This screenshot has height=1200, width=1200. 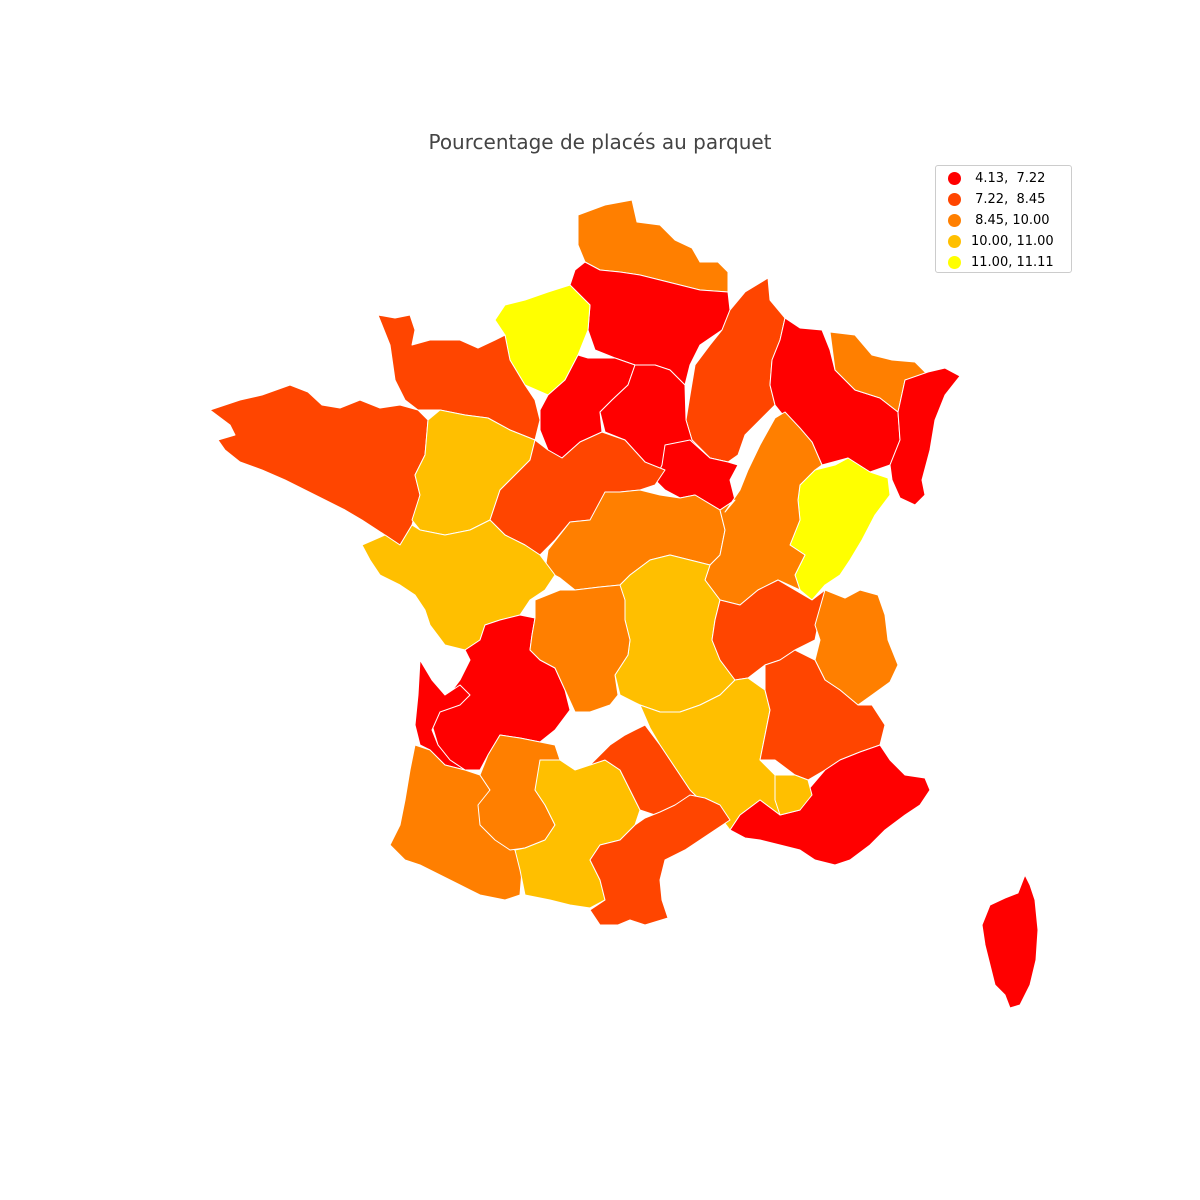 What do you see at coordinates (458, 585) in the screenshot?
I see `region-poitou-charentes` at bounding box center [458, 585].